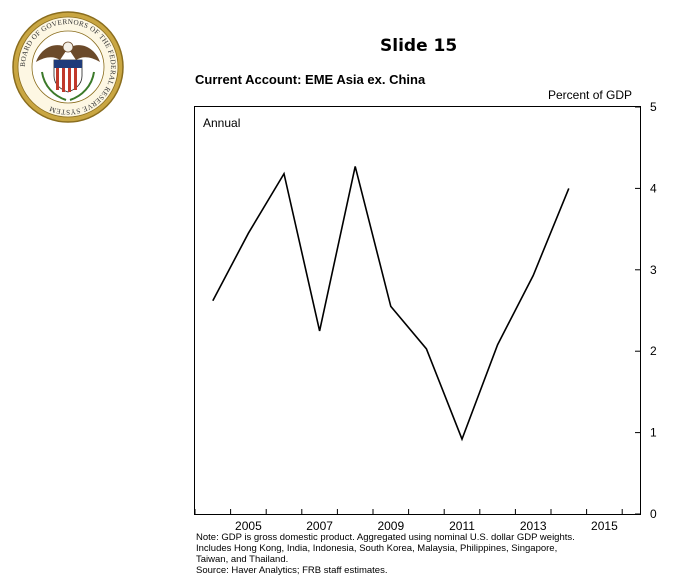 The height and width of the screenshot is (579, 697). I want to click on x-axis: 2005 2007 2009 2011 2013 2015, so click(408, 521).